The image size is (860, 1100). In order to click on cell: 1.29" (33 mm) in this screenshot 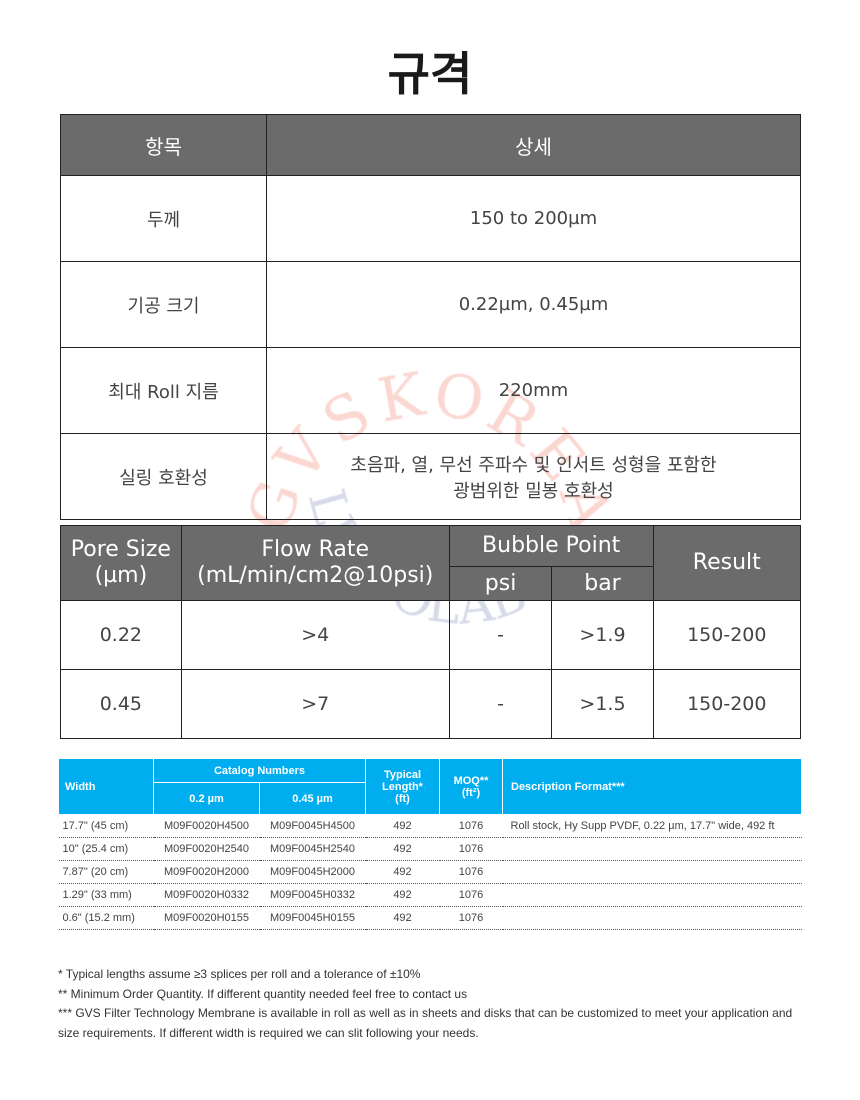, I will do `click(106, 895)`.